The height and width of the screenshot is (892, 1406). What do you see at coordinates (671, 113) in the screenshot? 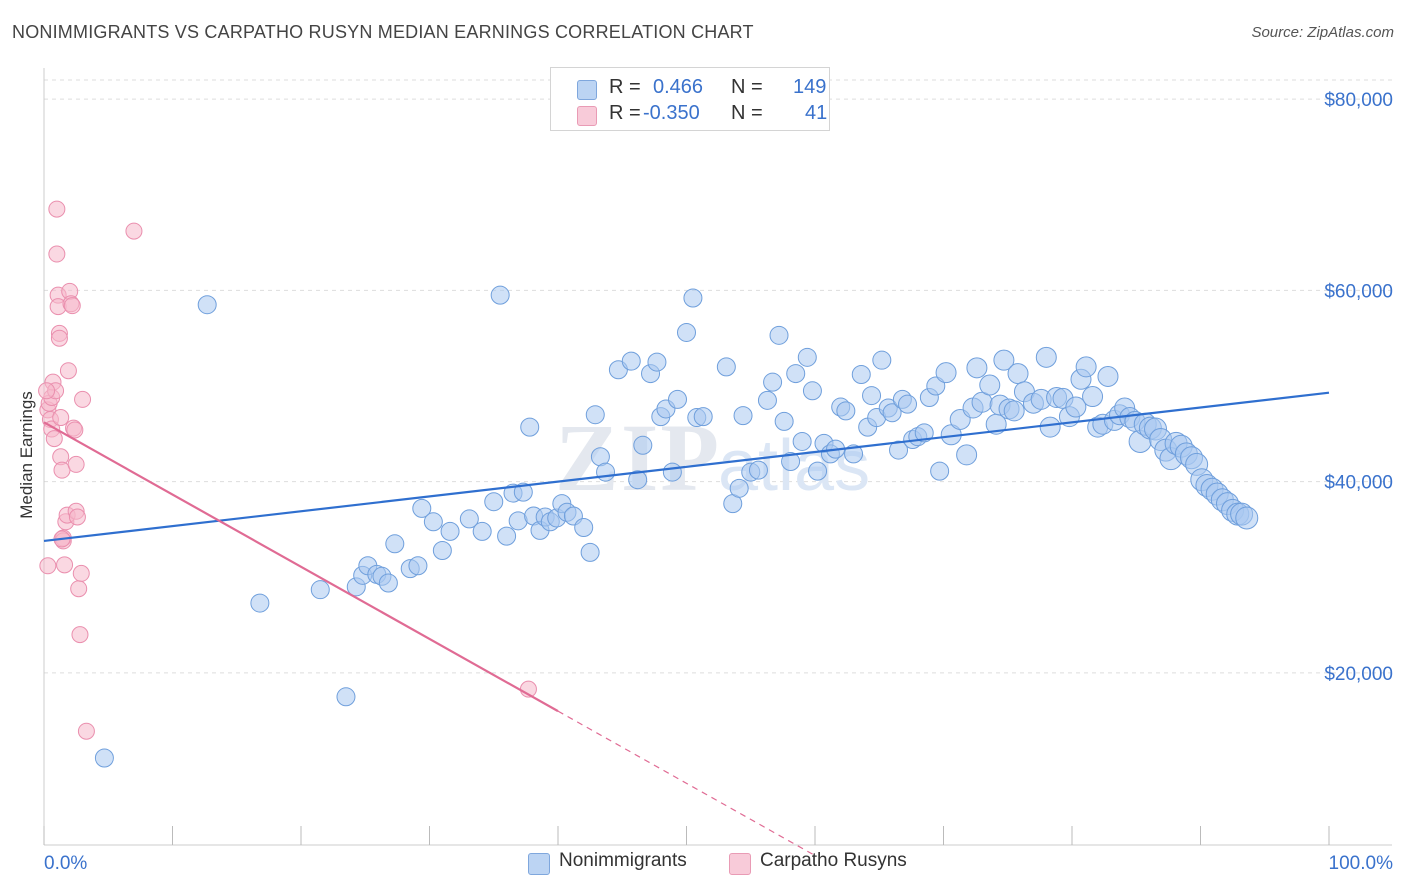
I see `legend-r-value: -0.350` at bounding box center [671, 113].